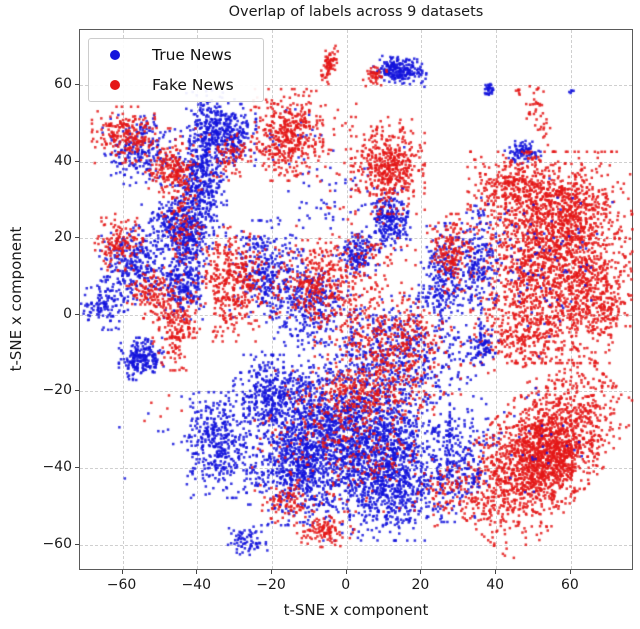 This screenshot has width=640, height=629. Describe the element at coordinates (63, 84) in the screenshot. I see `y-tick-label: 60` at that location.